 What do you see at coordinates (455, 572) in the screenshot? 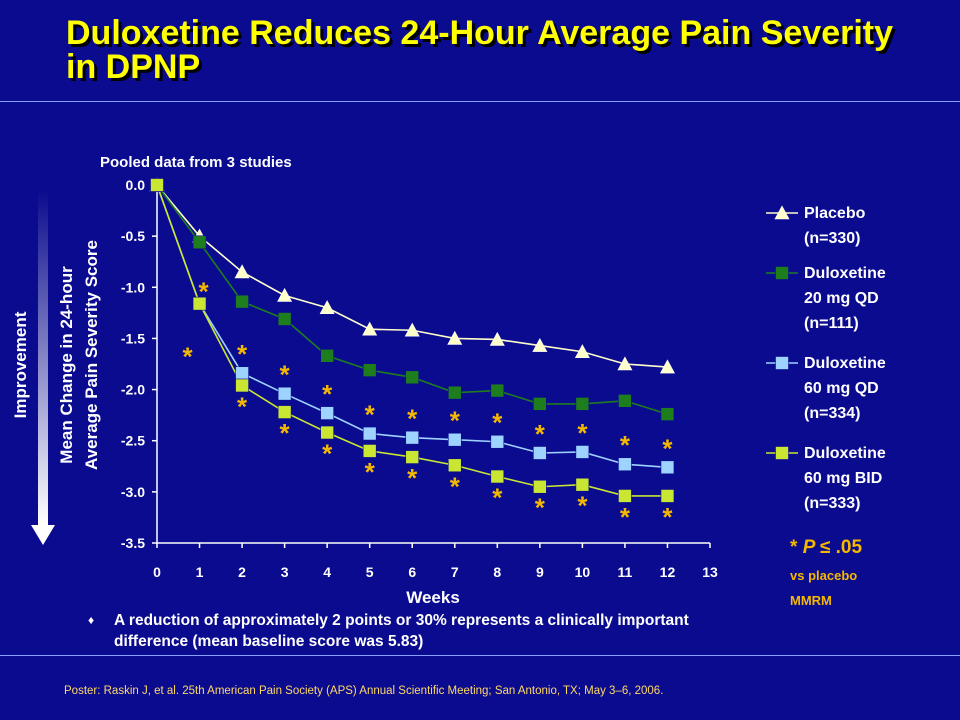
I see `x-tick-label: 7` at bounding box center [455, 572].